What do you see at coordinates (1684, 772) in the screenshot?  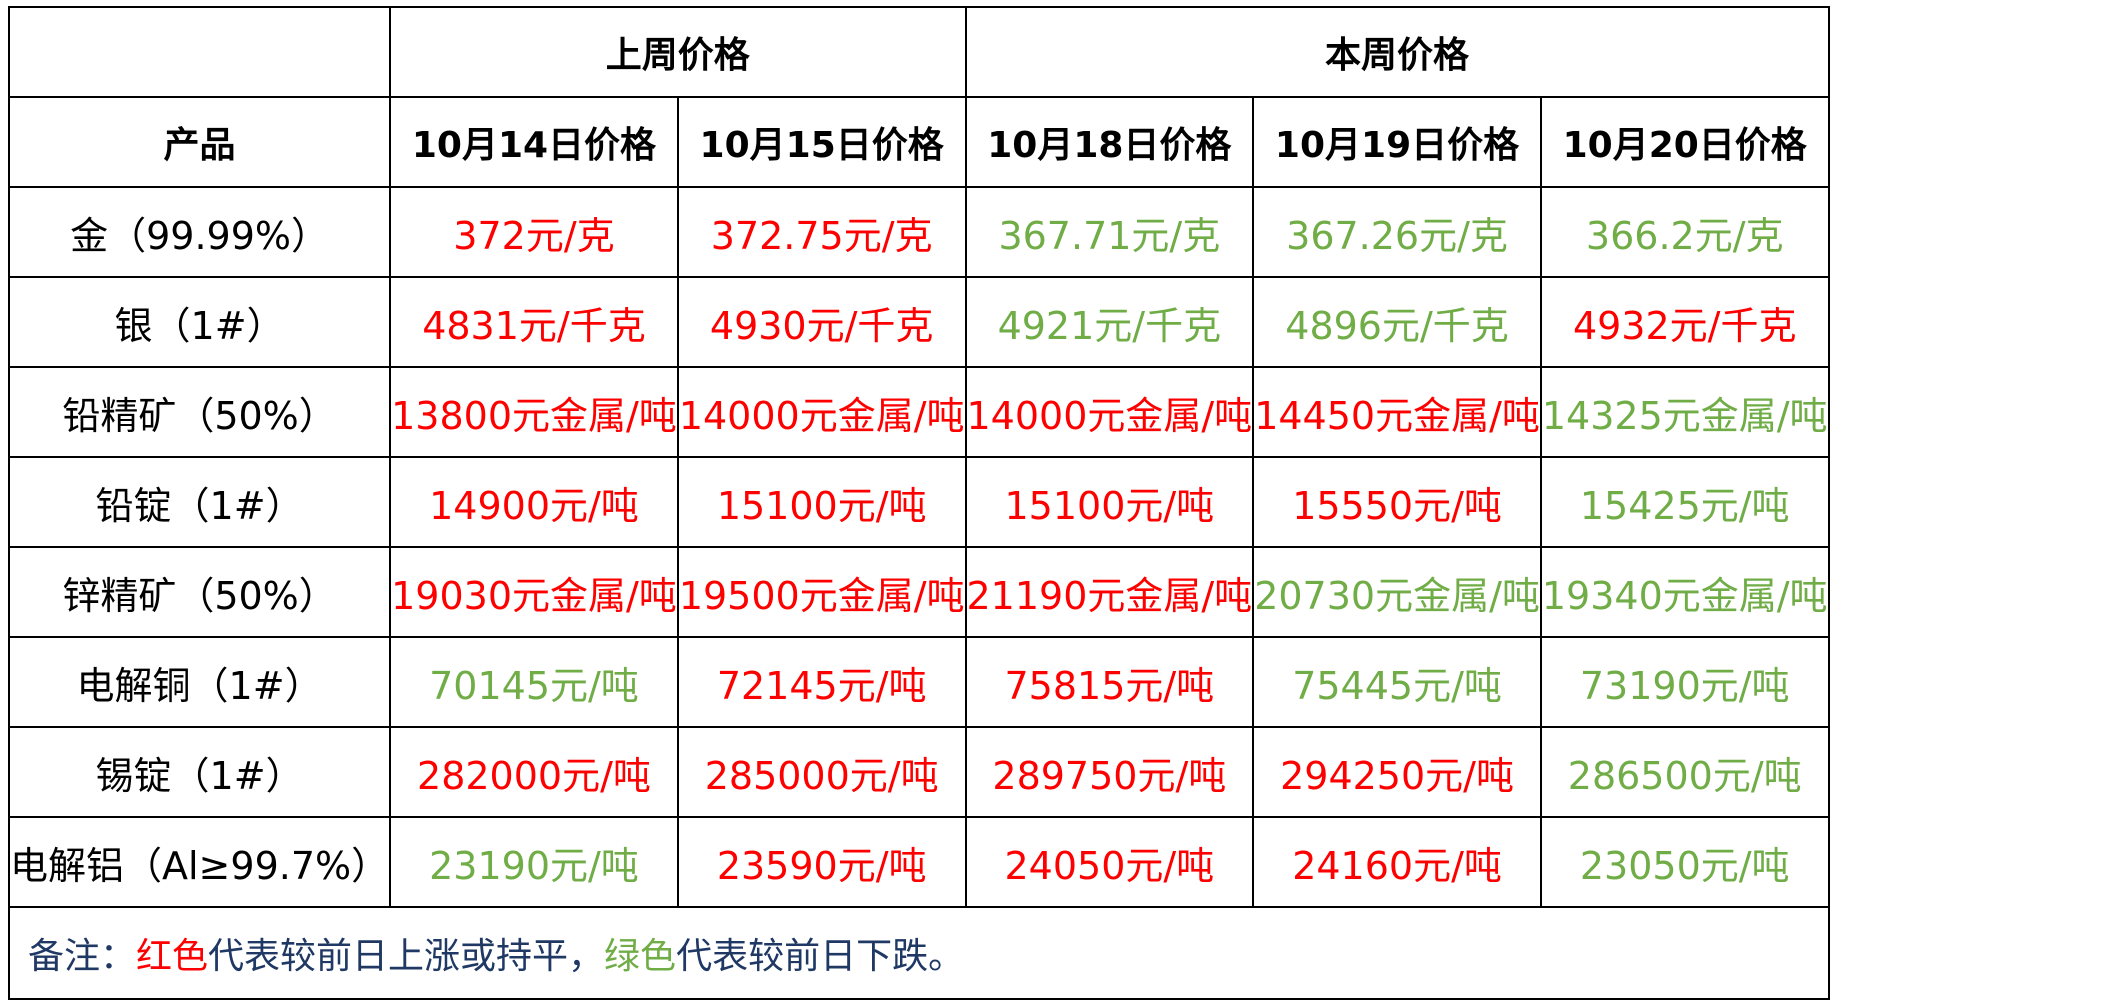 I see `price-cell: 286500元/吨` at bounding box center [1684, 772].